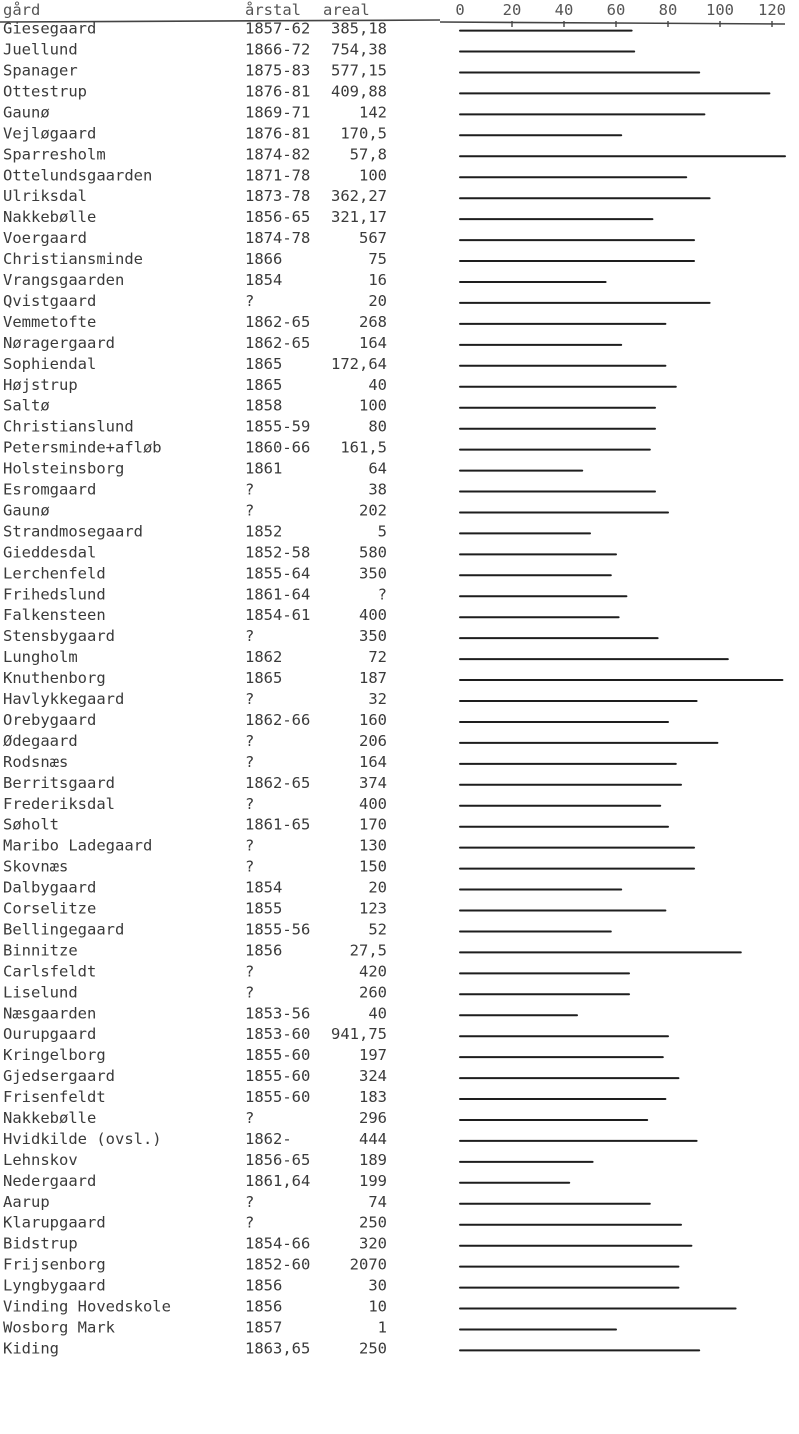  What do you see at coordinates (359, 50) in the screenshot?
I see `farm-area: 754,38` at bounding box center [359, 50].